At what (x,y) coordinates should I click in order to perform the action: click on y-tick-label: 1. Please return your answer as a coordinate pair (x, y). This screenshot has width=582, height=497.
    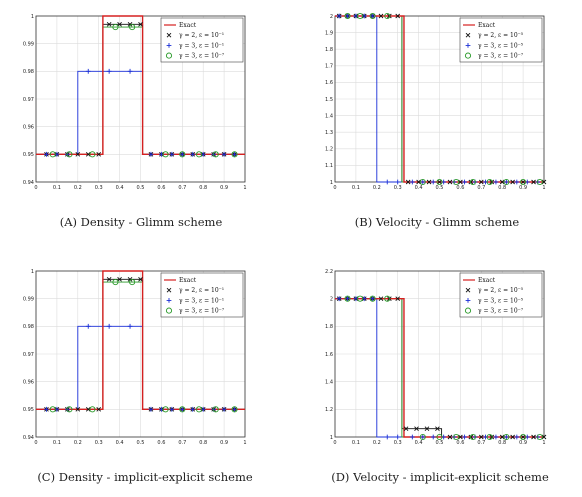
    Looking at the image, I should click on (331, 183).